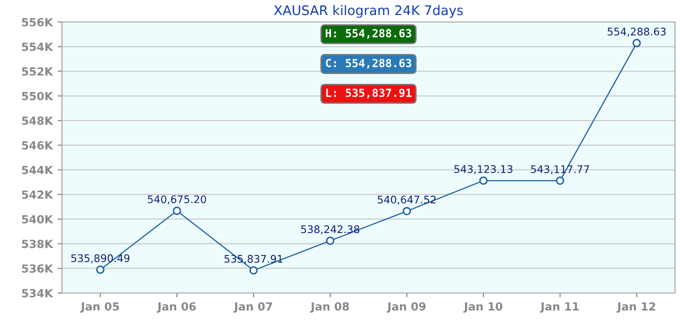  Describe the element at coordinates (38, 293) in the screenshot. I see `y-tick-label: 534K` at that location.